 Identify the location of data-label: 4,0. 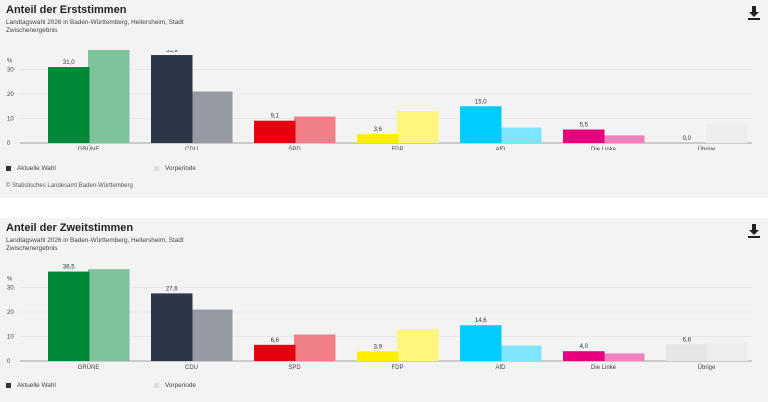
(584, 347).